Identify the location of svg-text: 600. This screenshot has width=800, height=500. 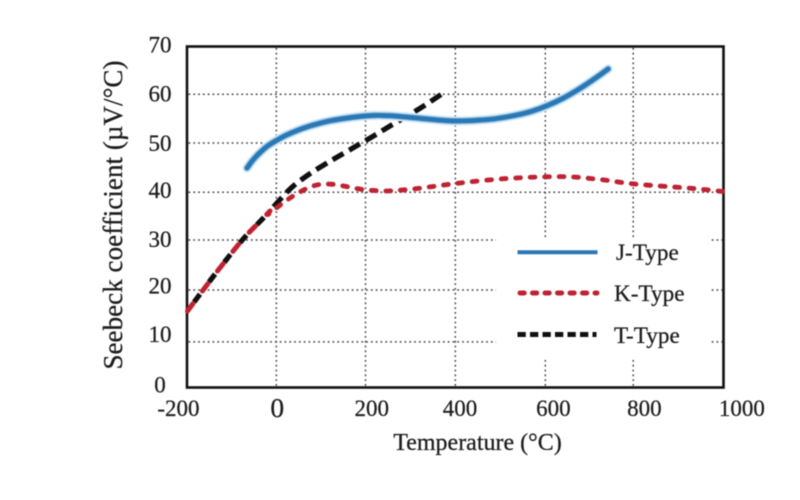
(553, 408).